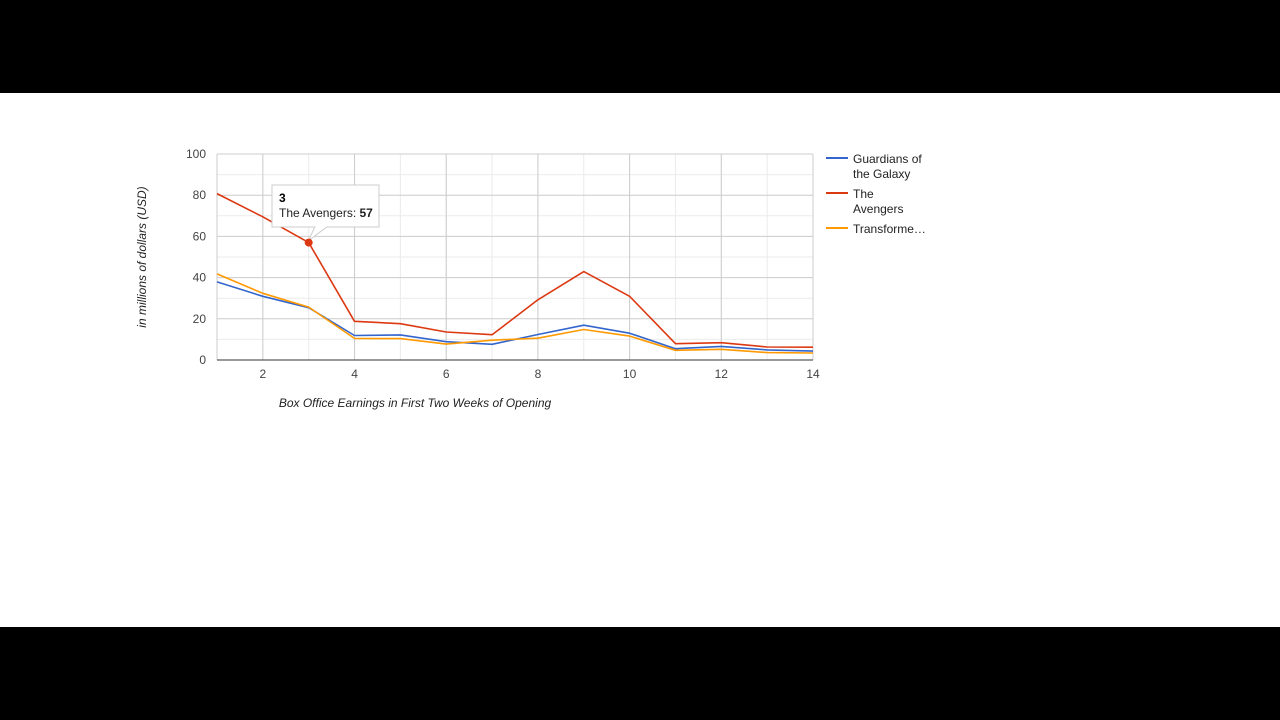 This screenshot has width=1280, height=720. Describe the element at coordinates (196, 154) in the screenshot. I see `y-tick-label: 100` at that location.